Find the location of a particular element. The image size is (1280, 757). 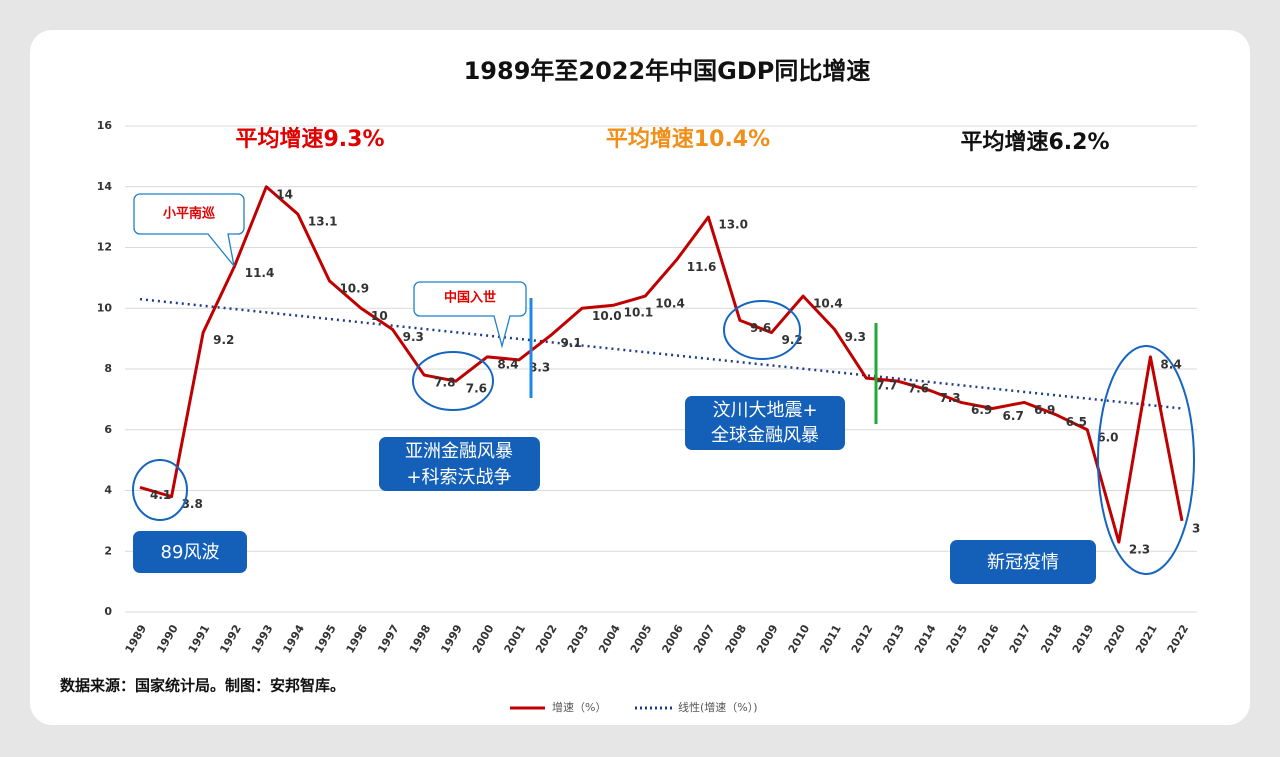

data-label: 9.6 is located at coordinates (760, 328).